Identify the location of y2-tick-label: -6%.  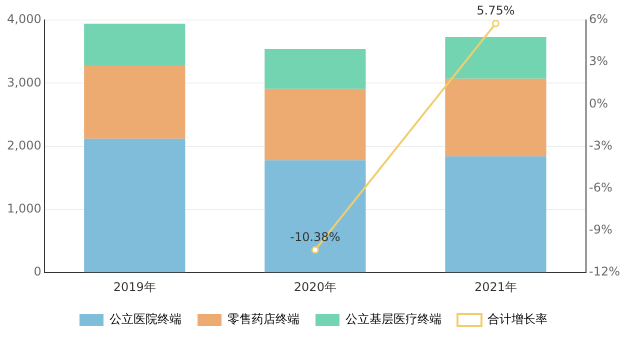
(600, 187).